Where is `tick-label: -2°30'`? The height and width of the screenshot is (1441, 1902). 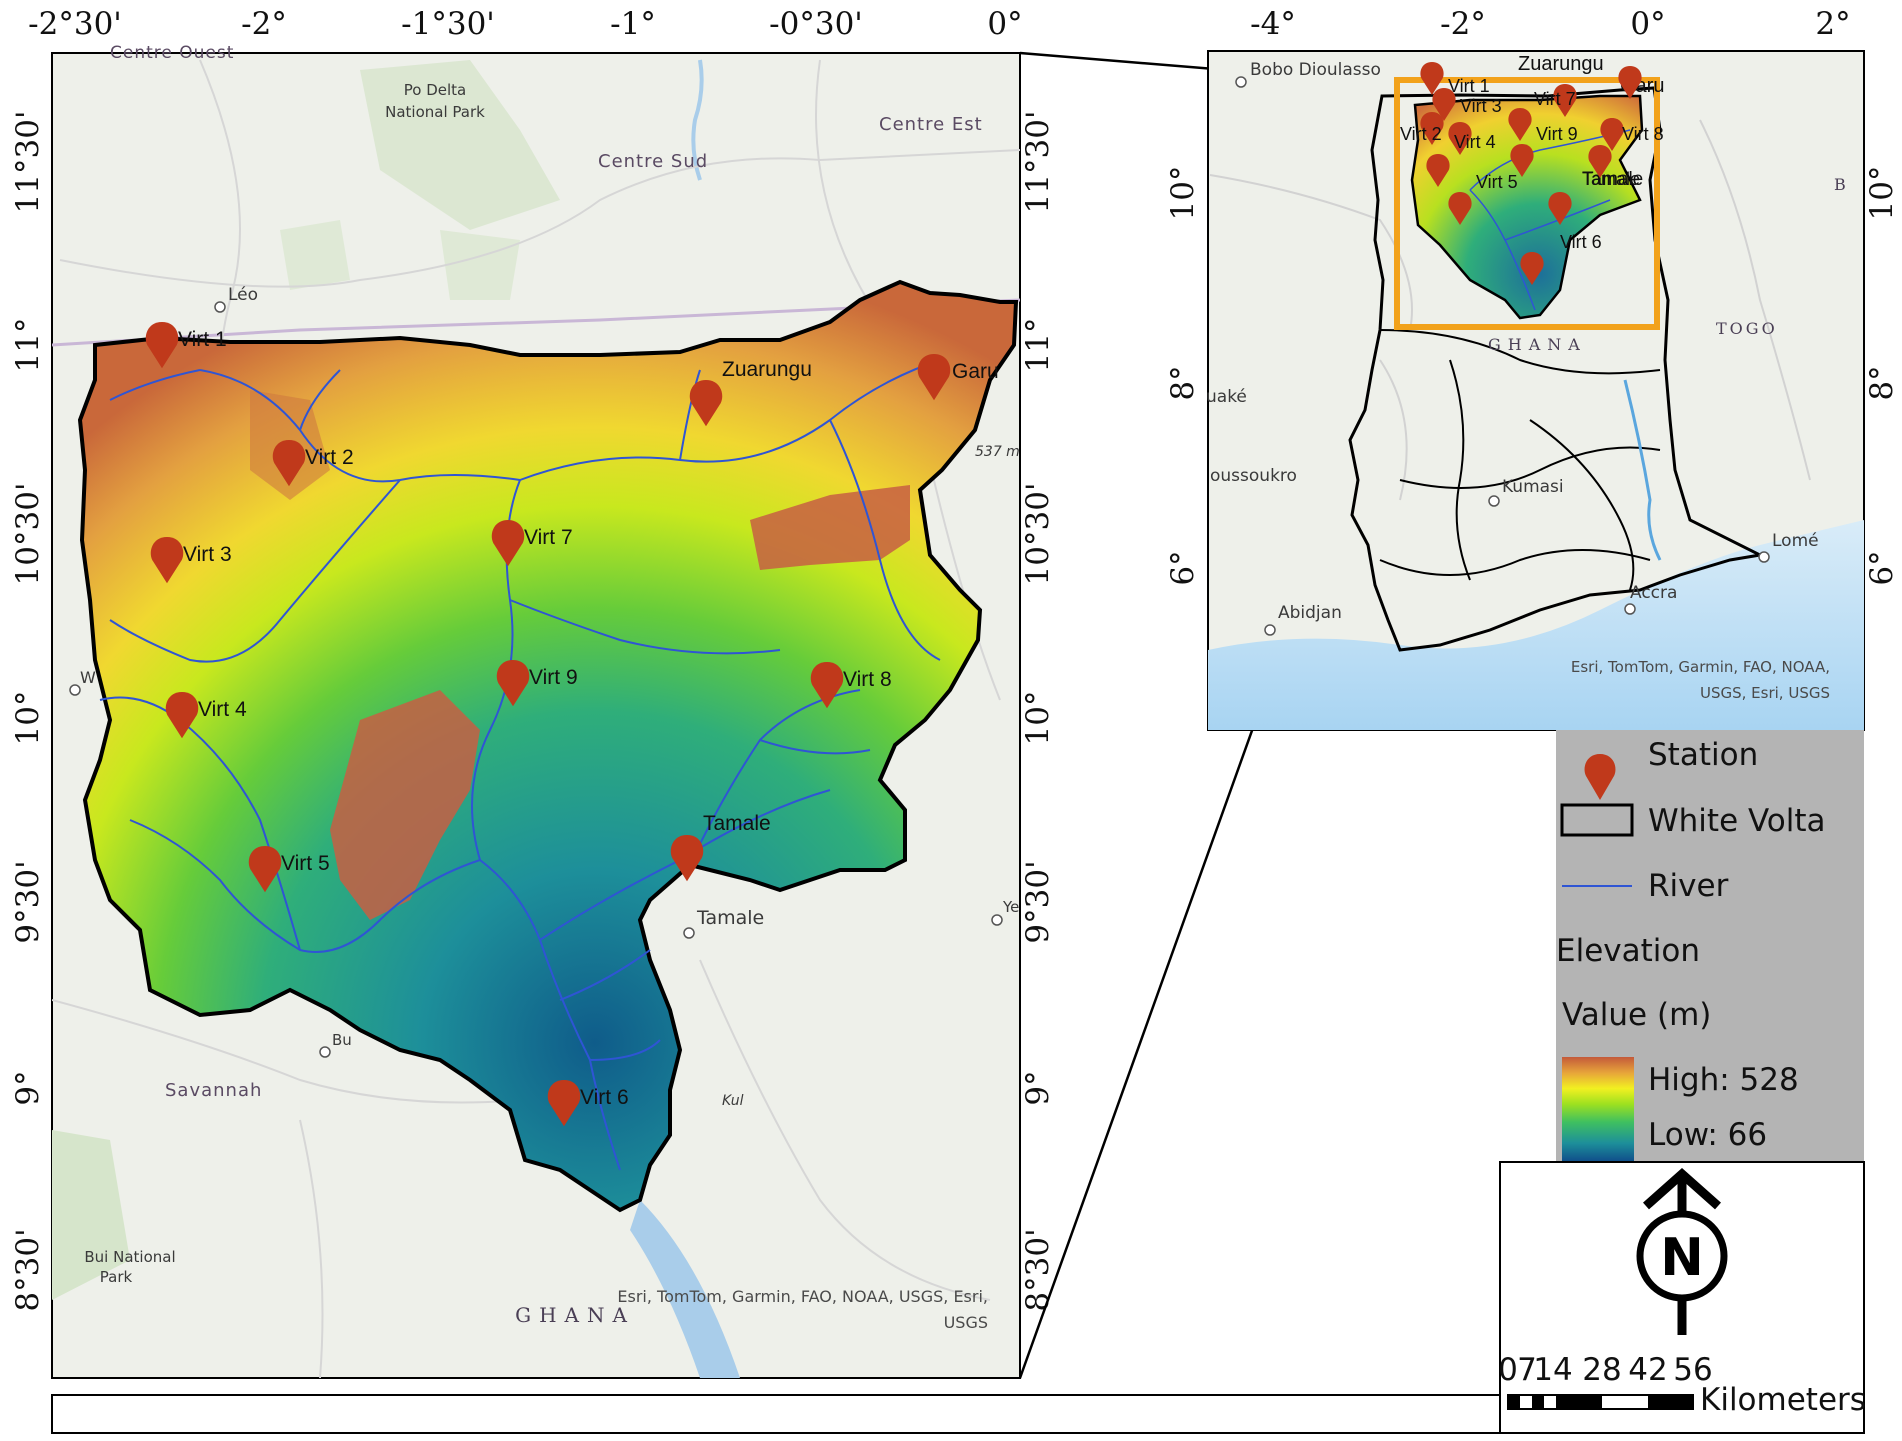
tick-label: -2°30' is located at coordinates (75, 24).